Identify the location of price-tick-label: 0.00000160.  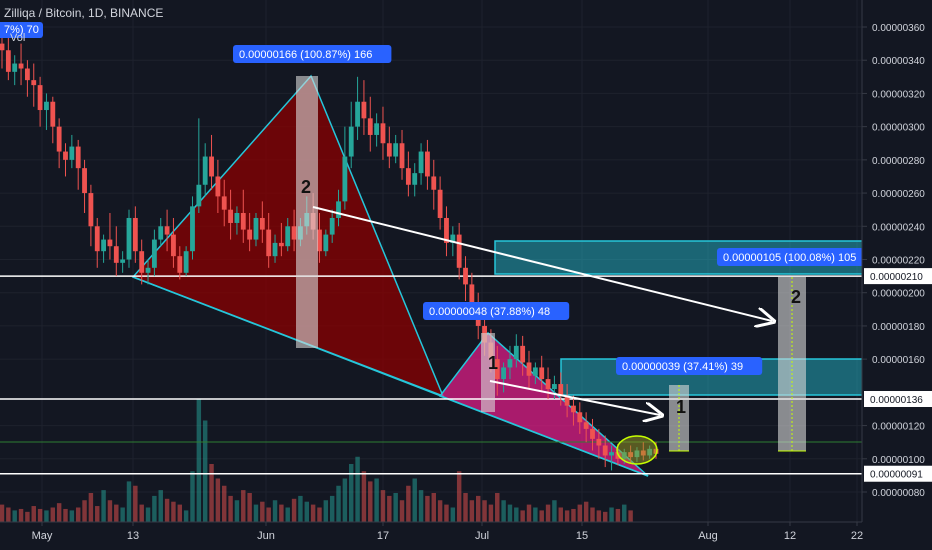
(898, 360).